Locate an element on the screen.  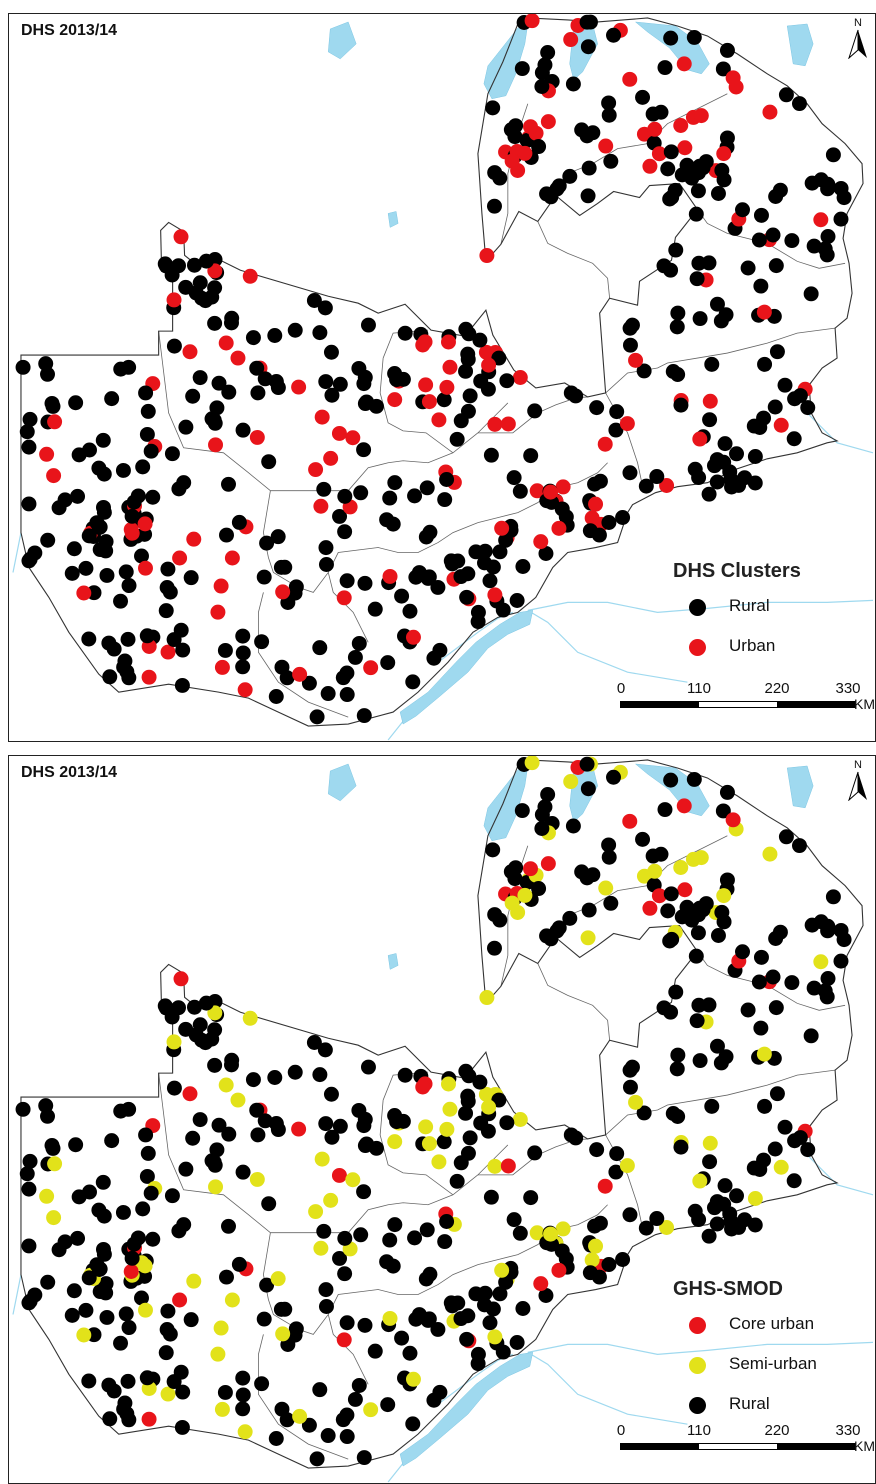
legend-ghs: GHS-SMOD Core urban Semi-urban Rural is located at coordinates (745, 1352).